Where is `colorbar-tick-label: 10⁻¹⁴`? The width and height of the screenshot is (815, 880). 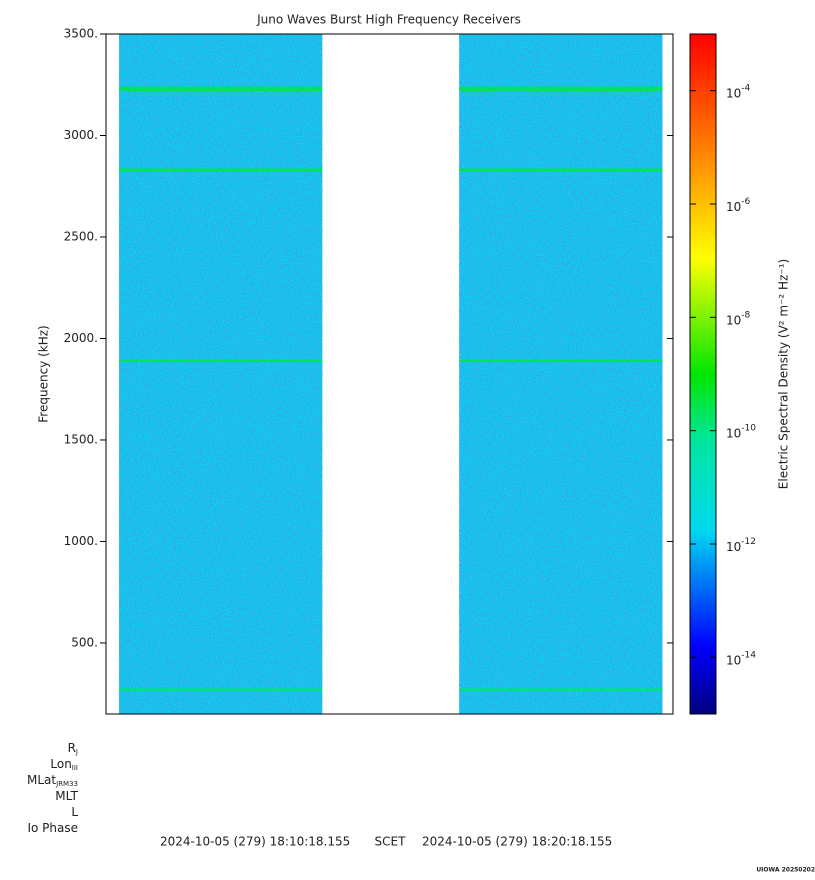 colorbar-tick-label: 10⁻¹⁴ is located at coordinates (741, 658).